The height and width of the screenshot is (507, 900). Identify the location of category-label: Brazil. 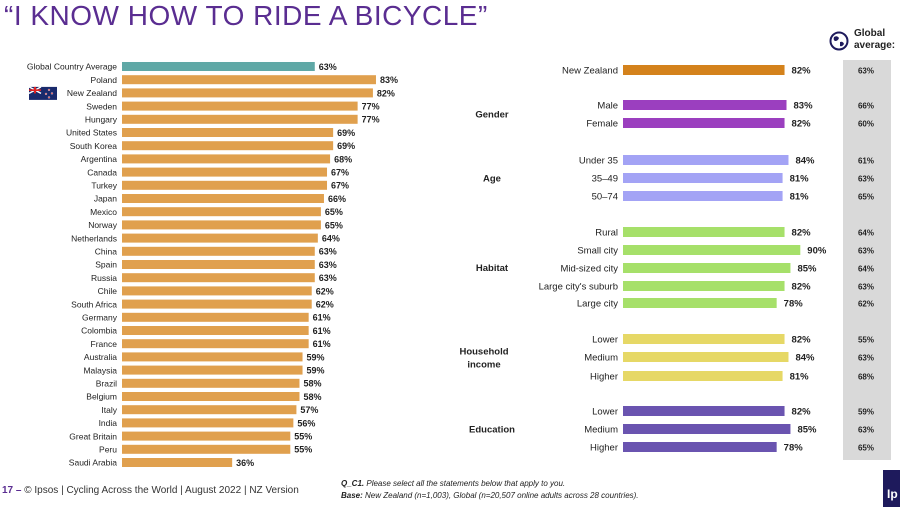
(106, 384).